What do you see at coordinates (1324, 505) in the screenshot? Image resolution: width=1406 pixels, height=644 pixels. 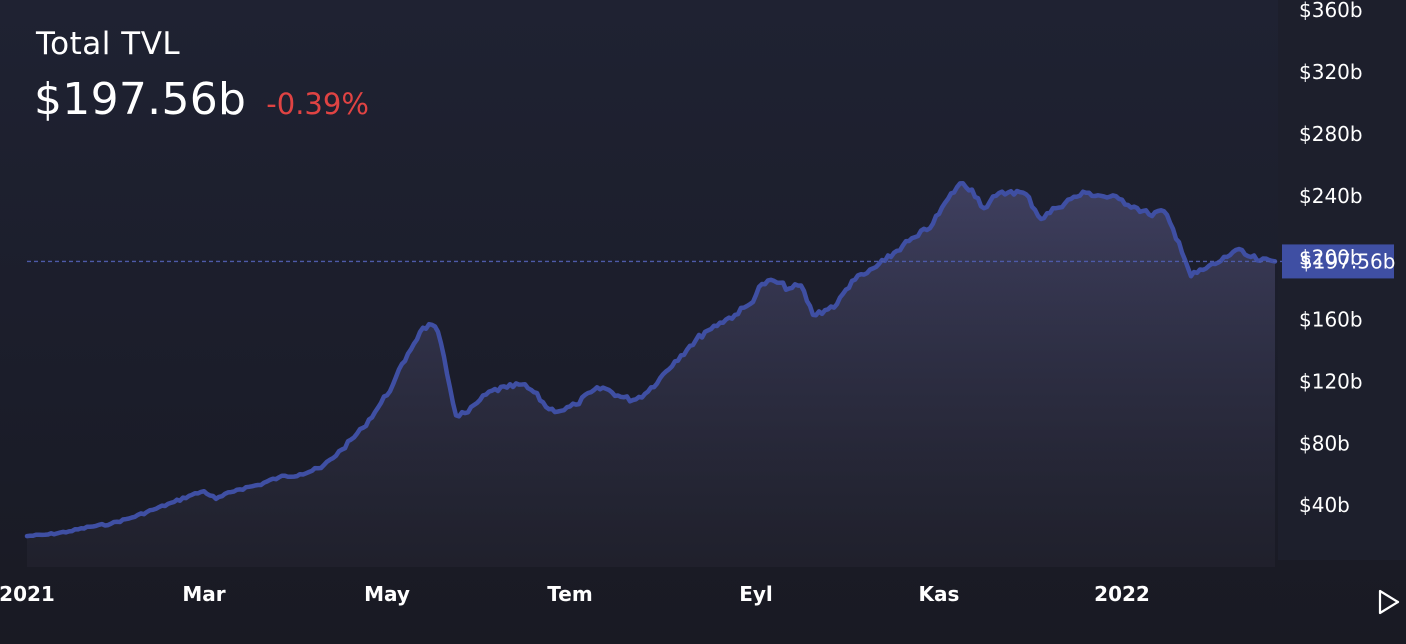 I see `y-tick-label: $40b` at bounding box center [1324, 505].